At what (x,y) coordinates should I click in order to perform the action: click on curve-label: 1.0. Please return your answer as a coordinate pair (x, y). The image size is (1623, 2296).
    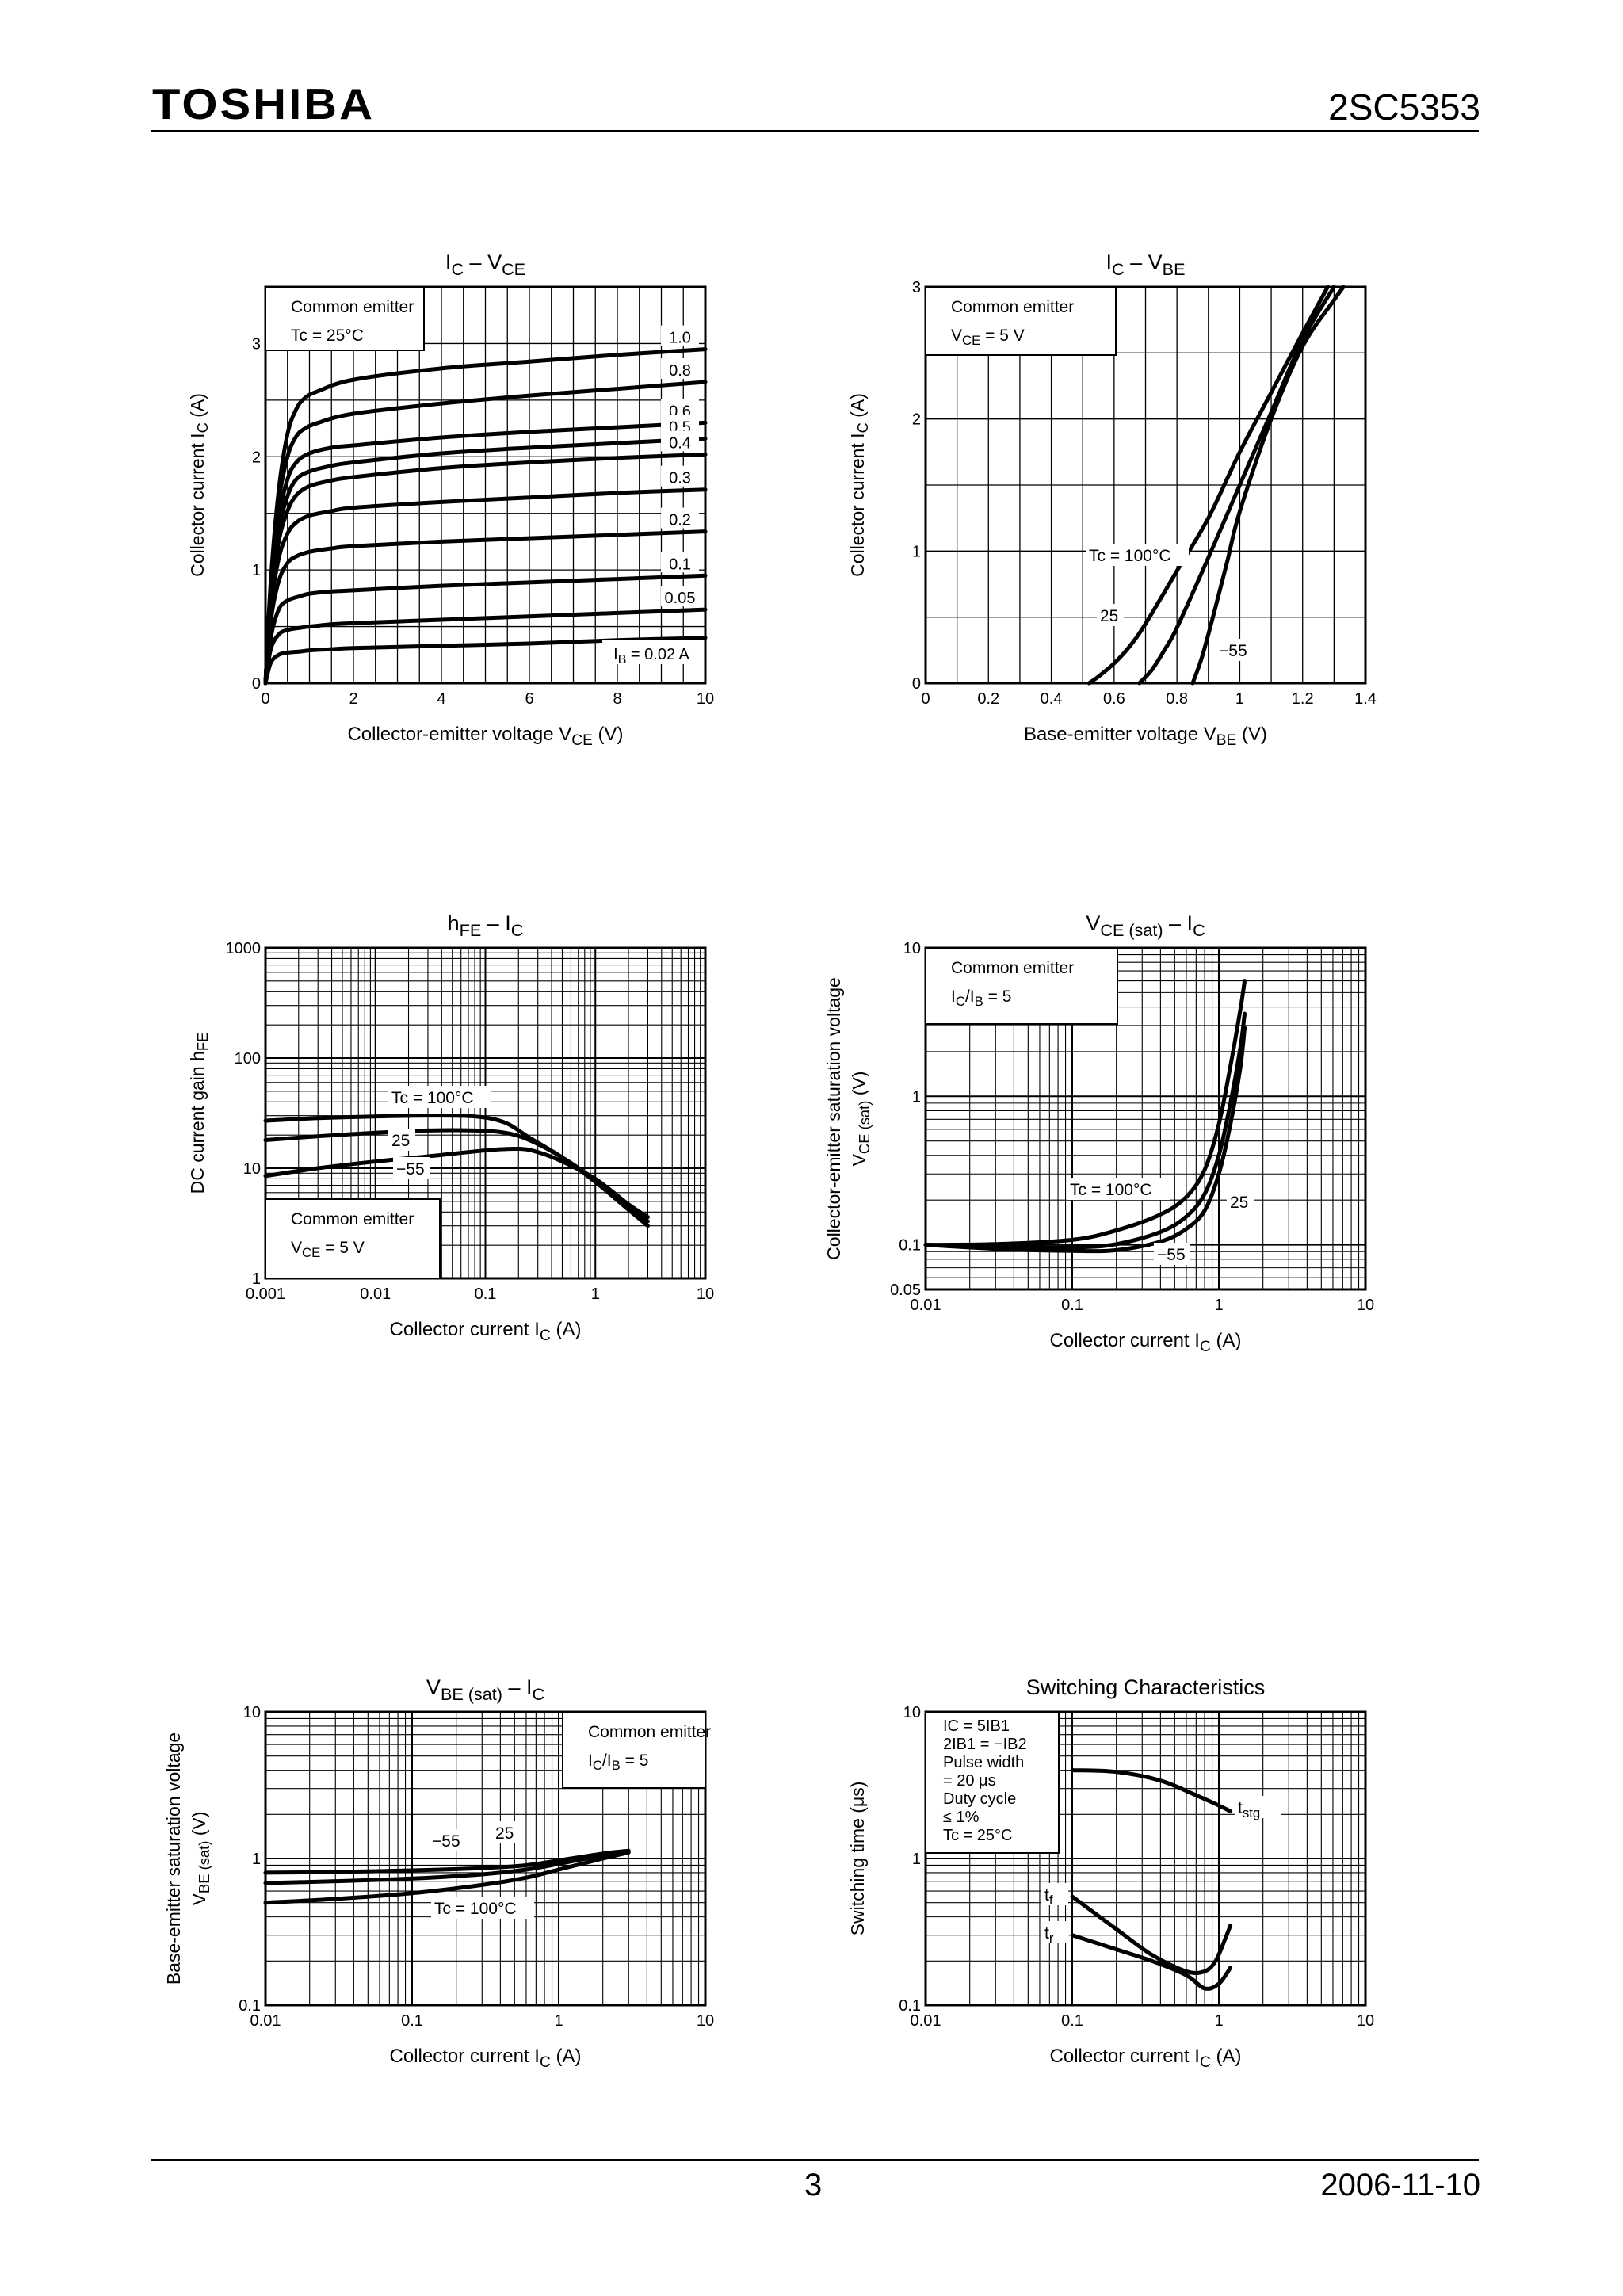
    Looking at the image, I should click on (680, 338).